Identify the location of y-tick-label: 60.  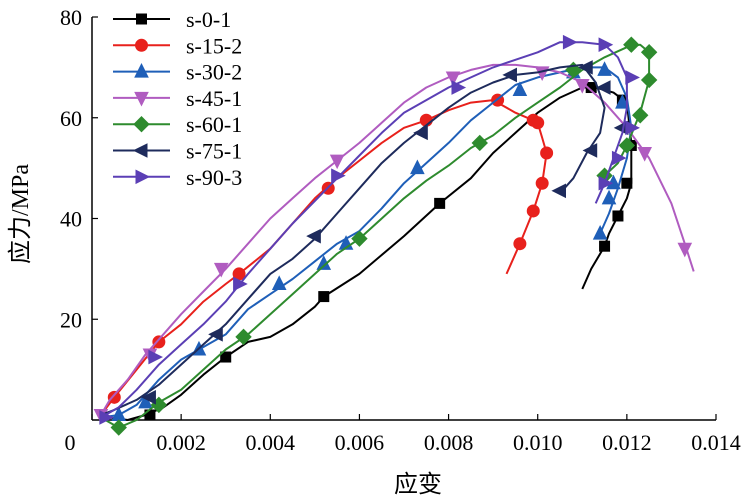
(71, 118).